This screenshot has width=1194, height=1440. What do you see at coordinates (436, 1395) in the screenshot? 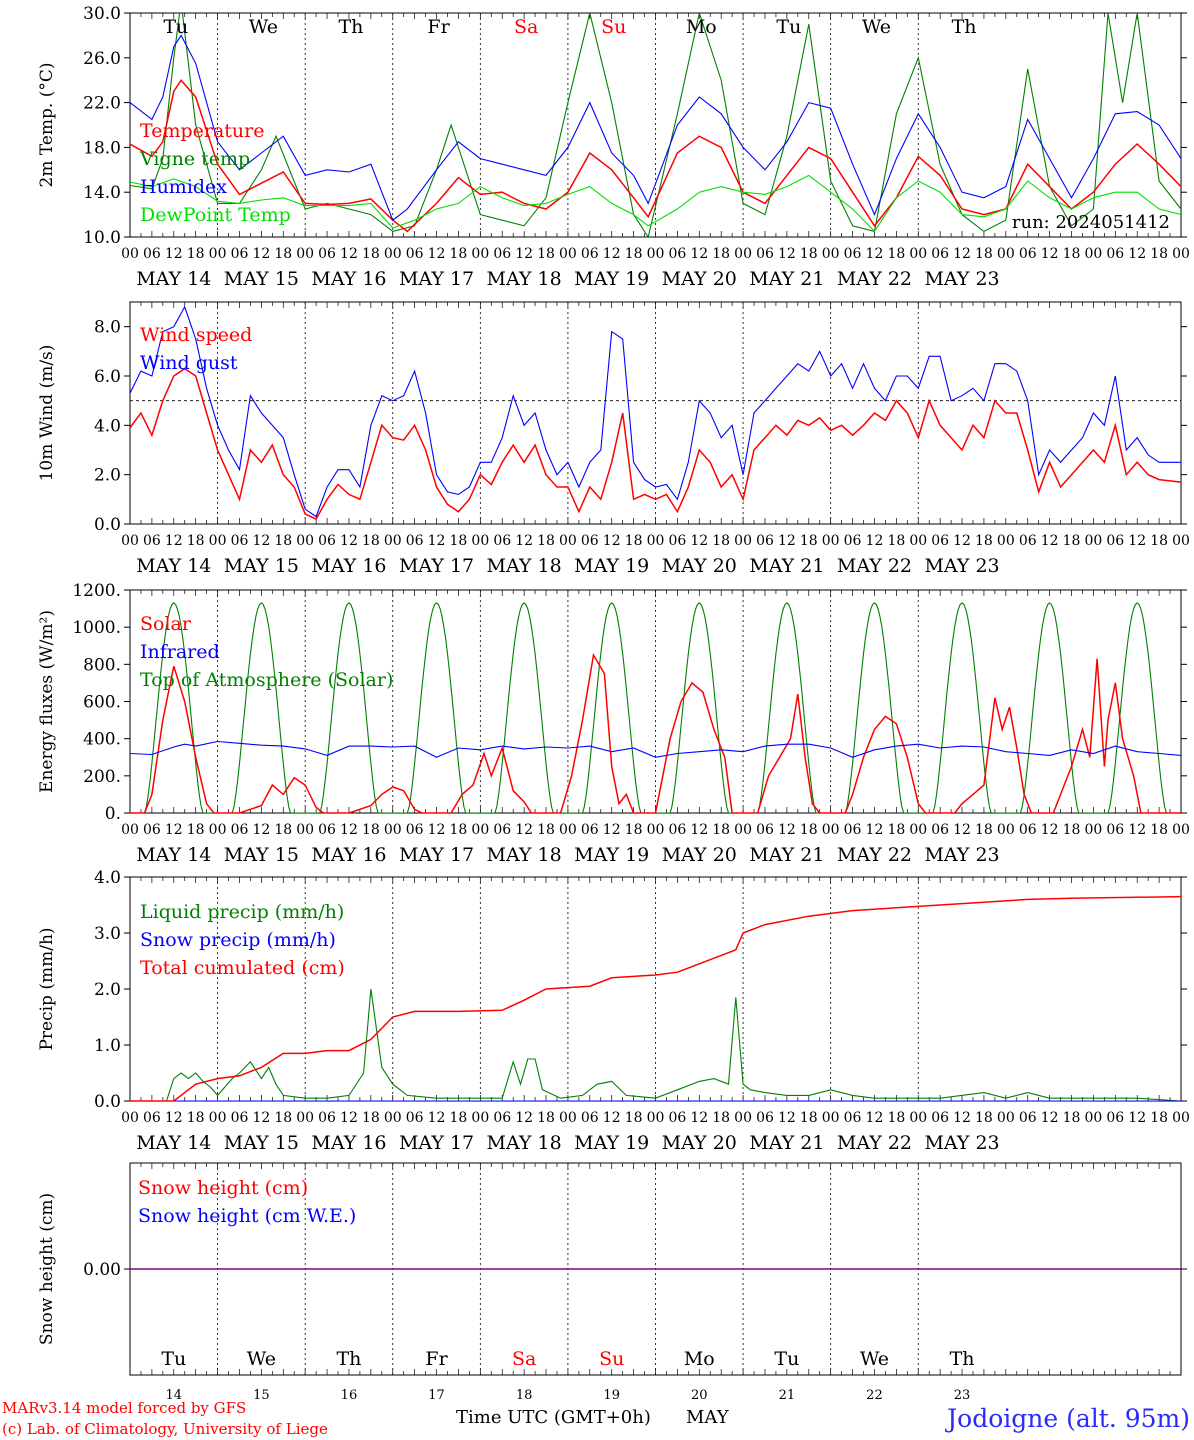
I see `day-number-label: 17` at bounding box center [436, 1395].